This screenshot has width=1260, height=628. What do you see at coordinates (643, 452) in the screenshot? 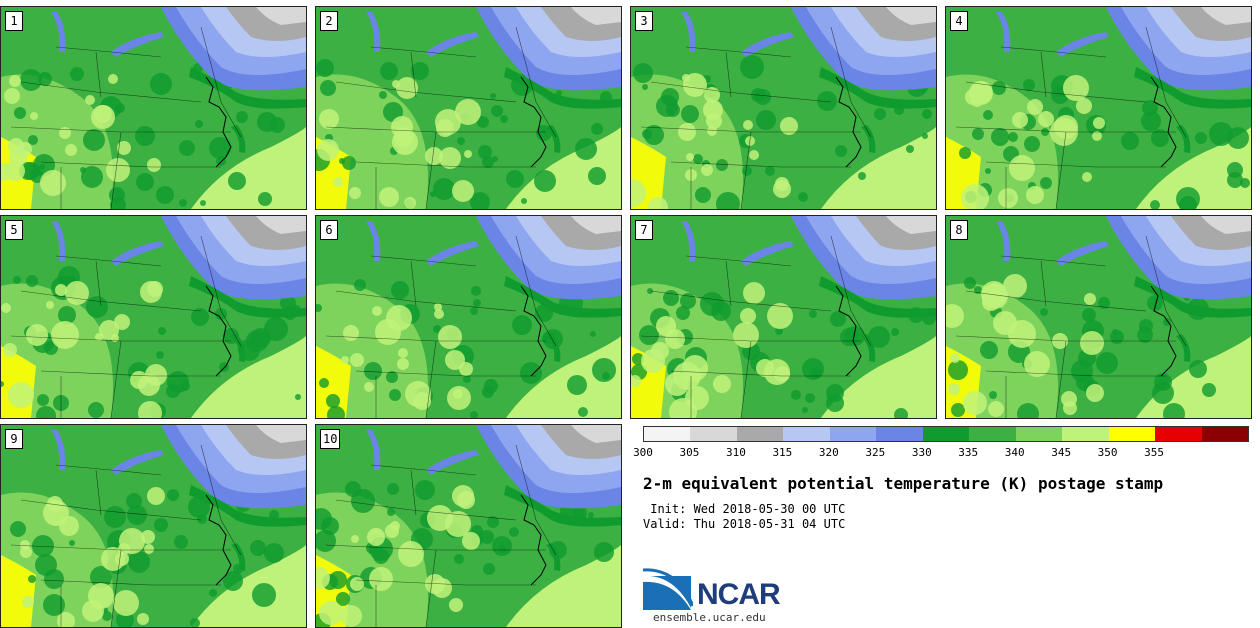
I see `colorbar-tick: 300` at bounding box center [643, 452].